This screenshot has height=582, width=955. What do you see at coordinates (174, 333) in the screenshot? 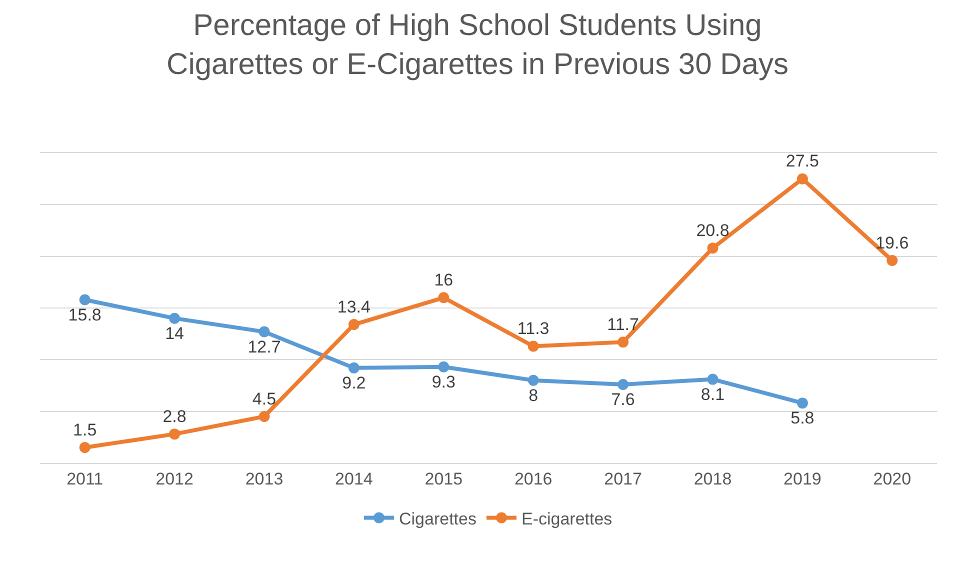
I see `data-label: 14` at bounding box center [174, 333].